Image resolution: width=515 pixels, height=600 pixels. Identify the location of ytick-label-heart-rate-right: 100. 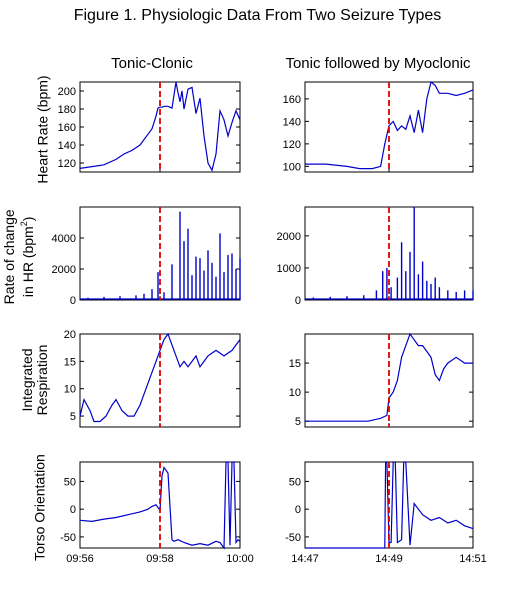
(292, 167).